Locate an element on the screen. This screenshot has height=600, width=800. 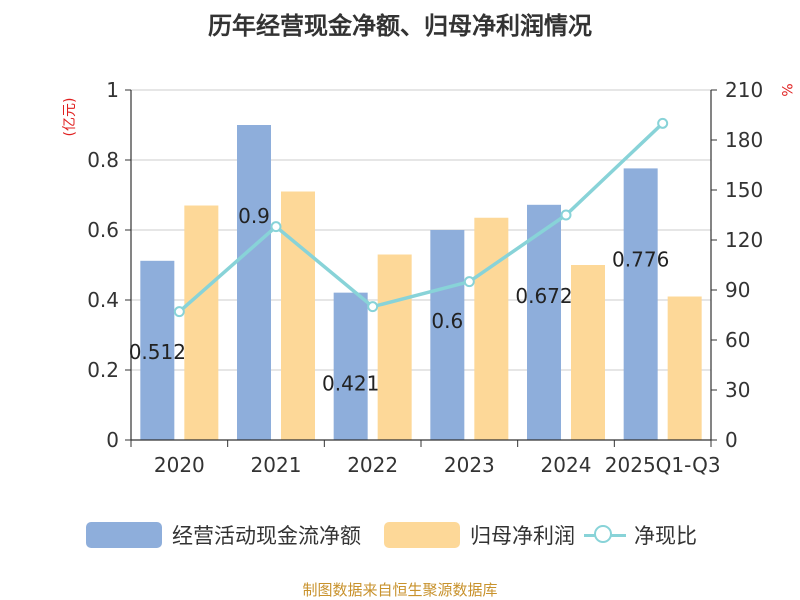
x-tick-label: 2020 is located at coordinates (179, 465).